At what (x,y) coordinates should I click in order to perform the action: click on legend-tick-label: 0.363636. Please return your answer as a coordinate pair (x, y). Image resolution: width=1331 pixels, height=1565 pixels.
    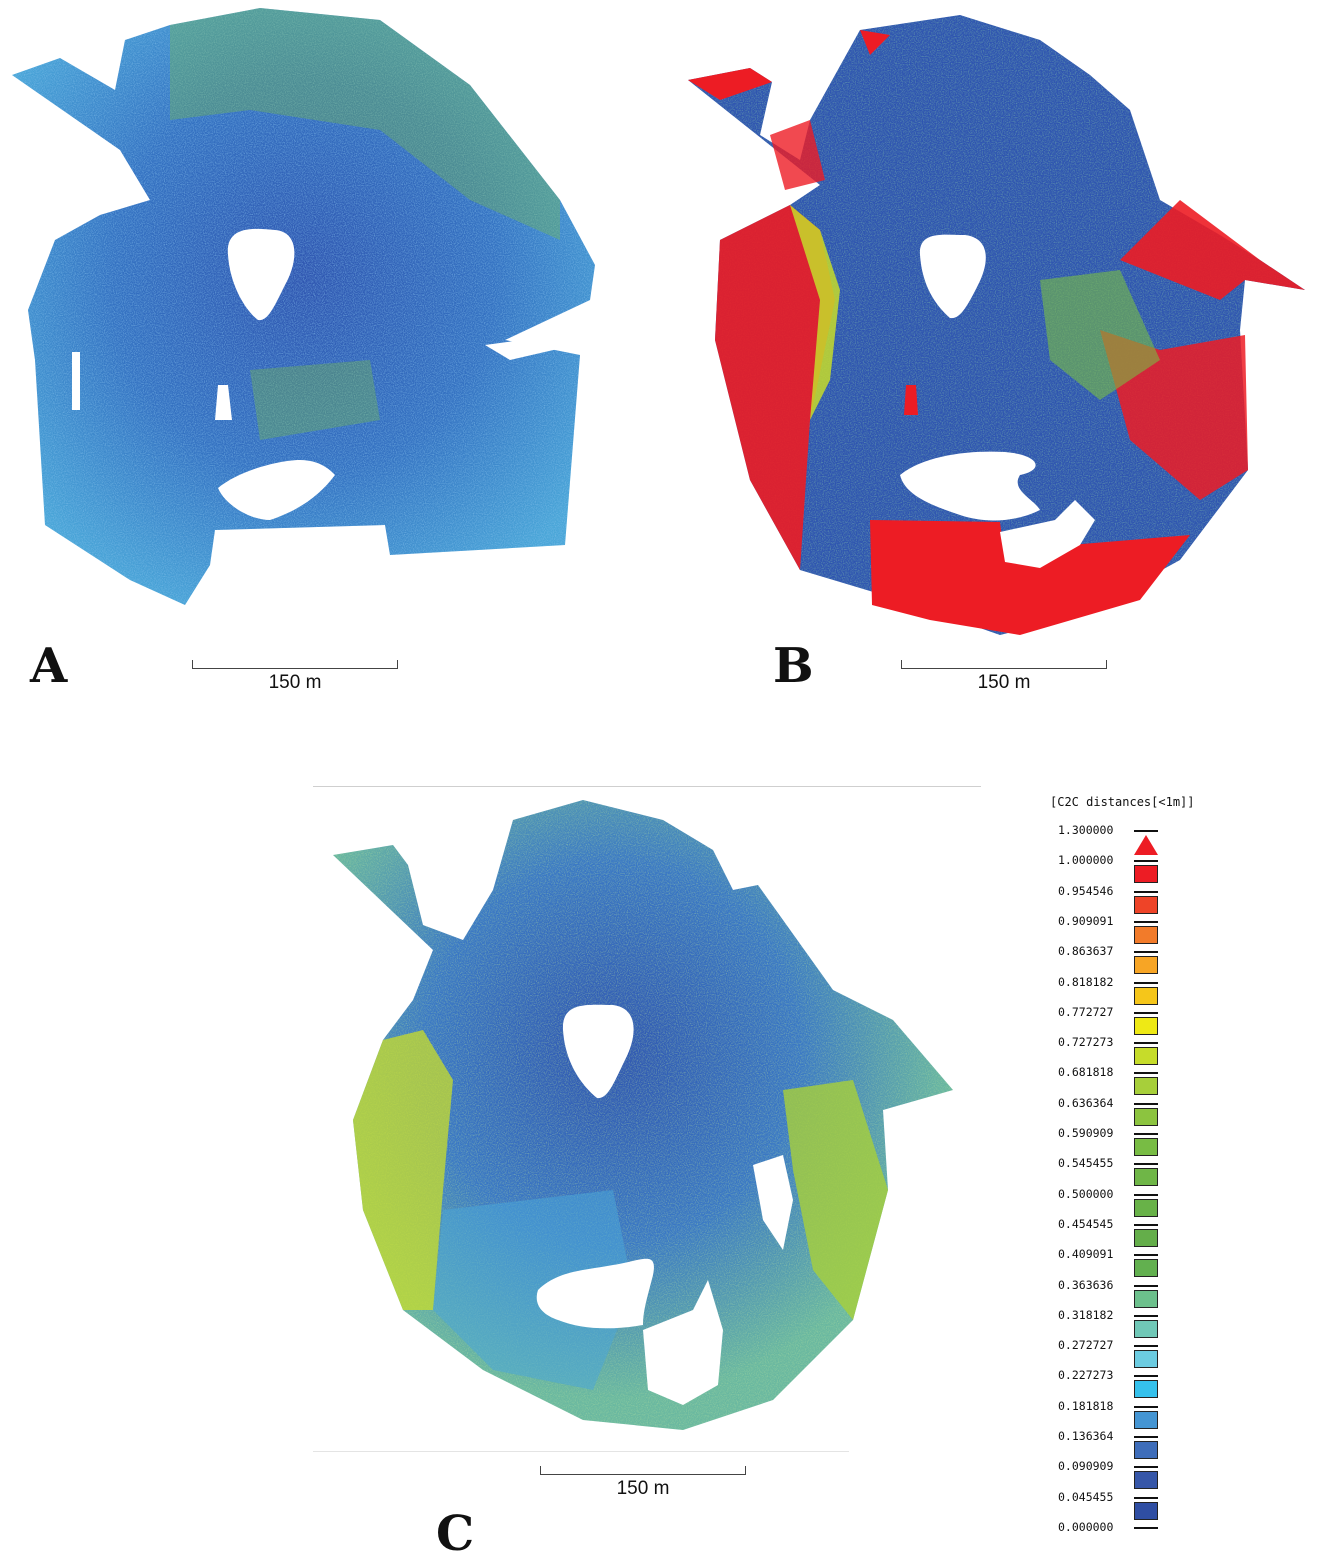
    Looking at the image, I should click on (1086, 1284).